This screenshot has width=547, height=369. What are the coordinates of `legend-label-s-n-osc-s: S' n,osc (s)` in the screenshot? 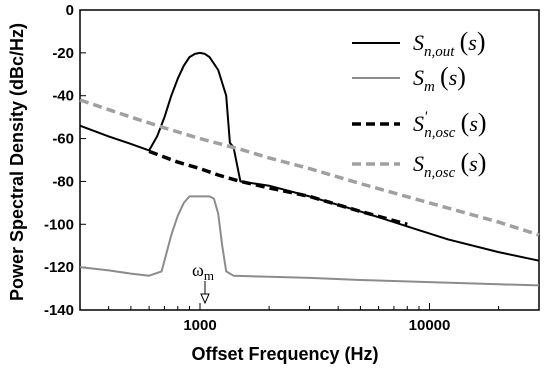 It's located at (450, 124).